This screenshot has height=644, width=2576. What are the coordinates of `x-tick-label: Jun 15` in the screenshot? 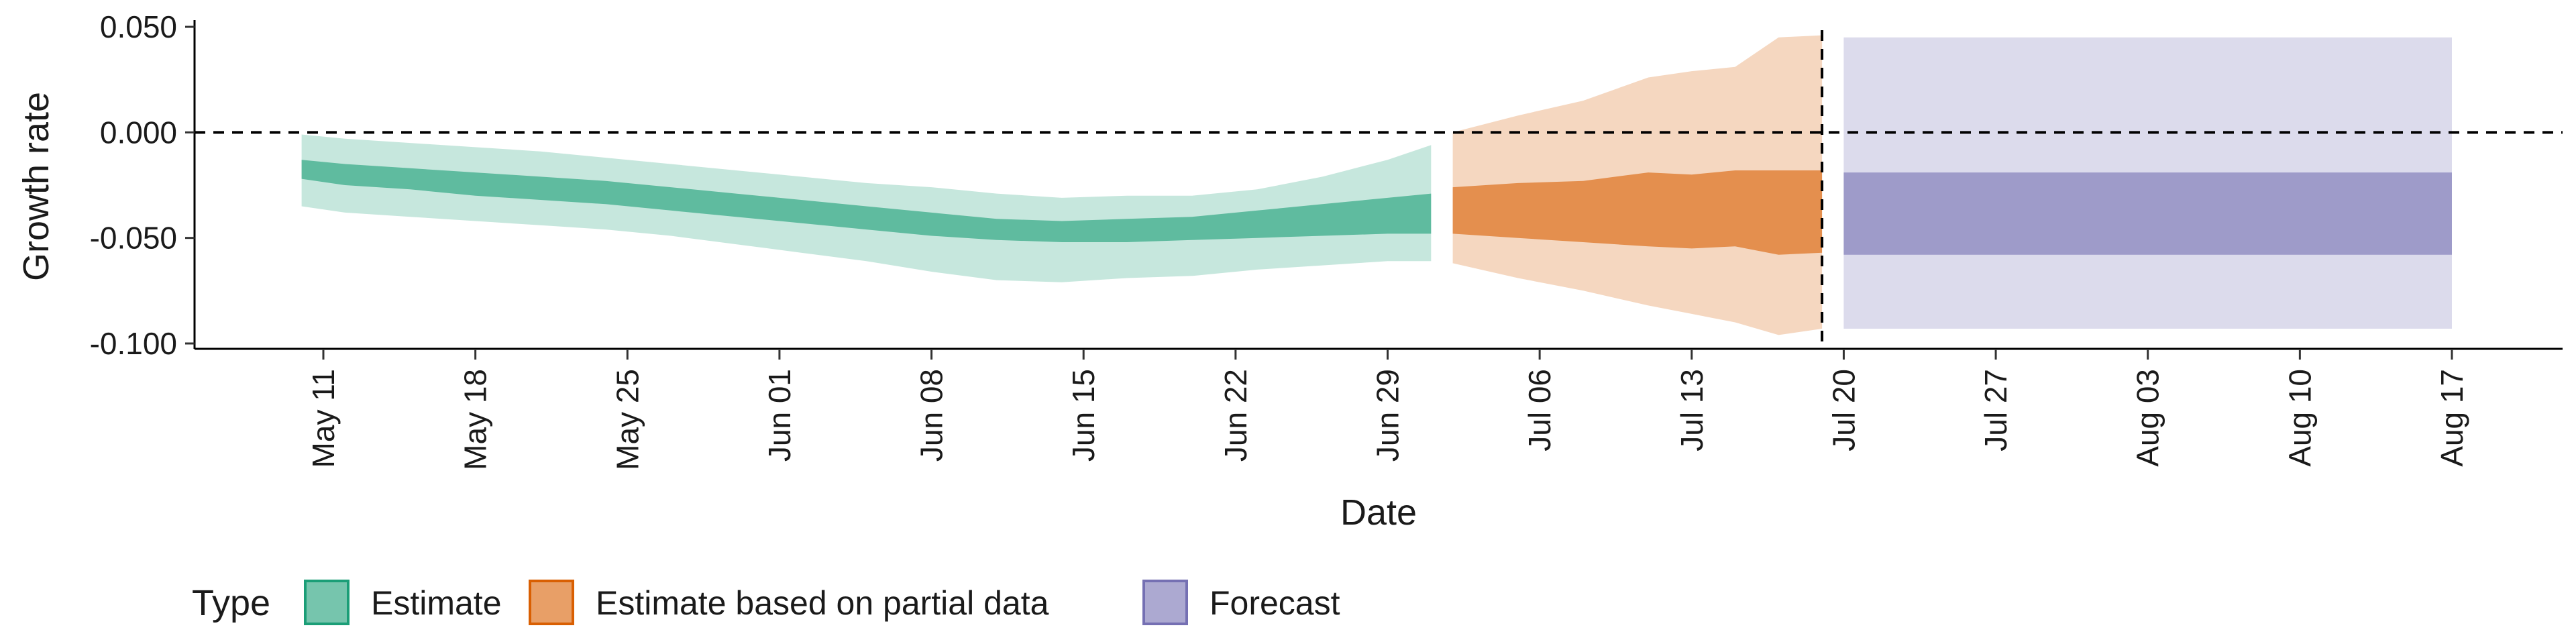 It's located at (1083, 415).